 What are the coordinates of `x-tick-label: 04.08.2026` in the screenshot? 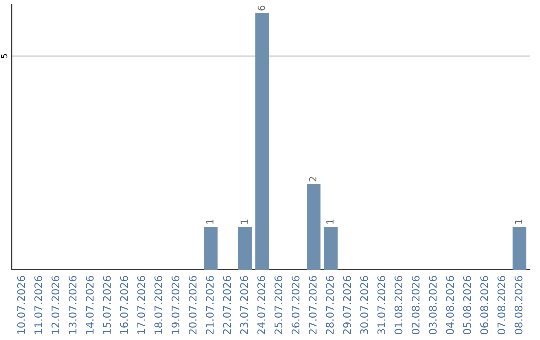 It's located at (450, 305).